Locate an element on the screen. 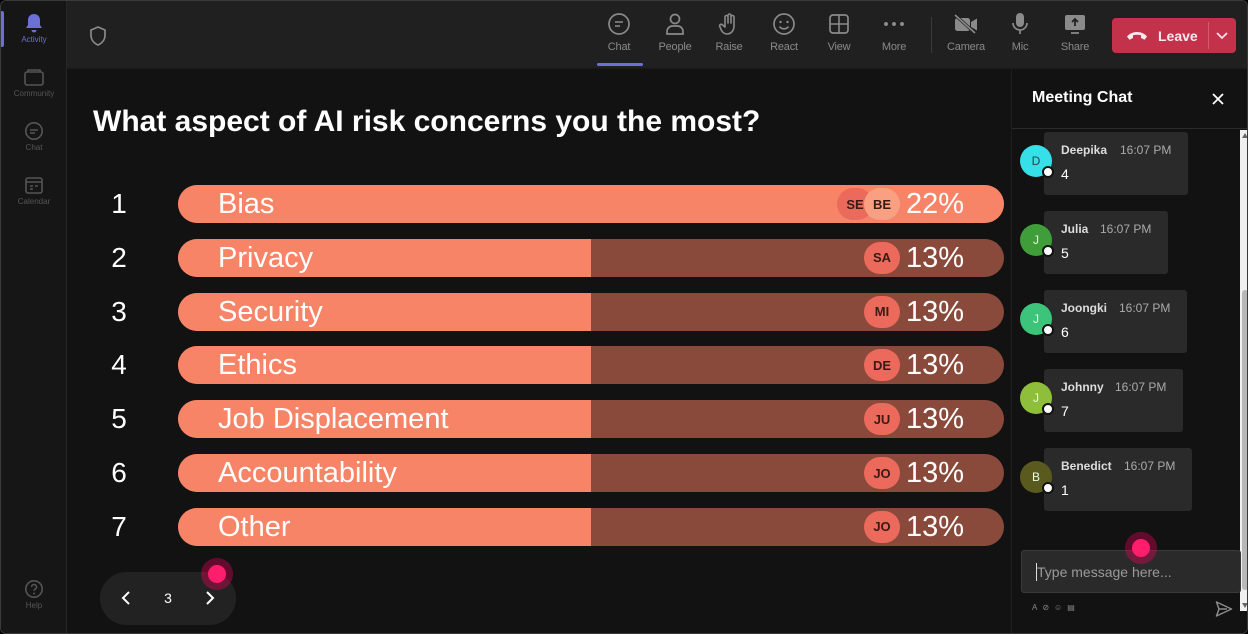 The height and width of the screenshot is (634, 1248). message-text: 1 is located at coordinates (1065, 490).